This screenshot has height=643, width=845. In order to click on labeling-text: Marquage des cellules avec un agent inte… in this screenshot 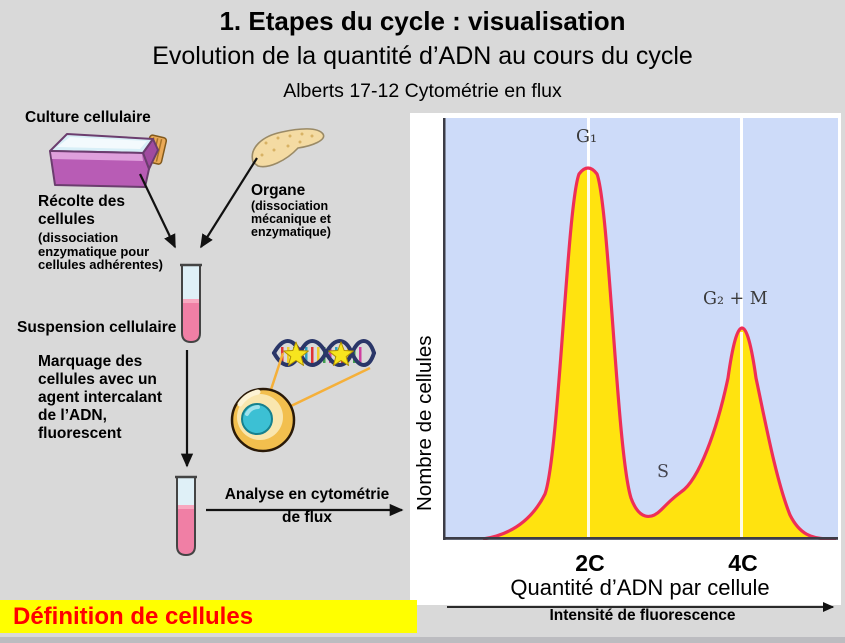, I will do `click(100, 397)`.